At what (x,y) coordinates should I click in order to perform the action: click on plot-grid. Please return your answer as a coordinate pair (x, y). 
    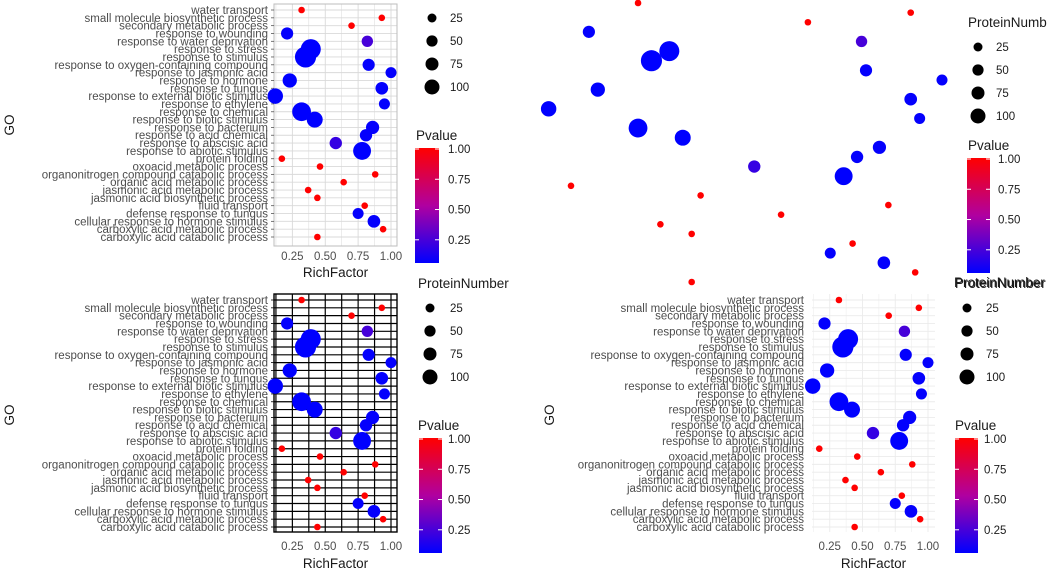
    Looking at the image, I should click on (335, 125).